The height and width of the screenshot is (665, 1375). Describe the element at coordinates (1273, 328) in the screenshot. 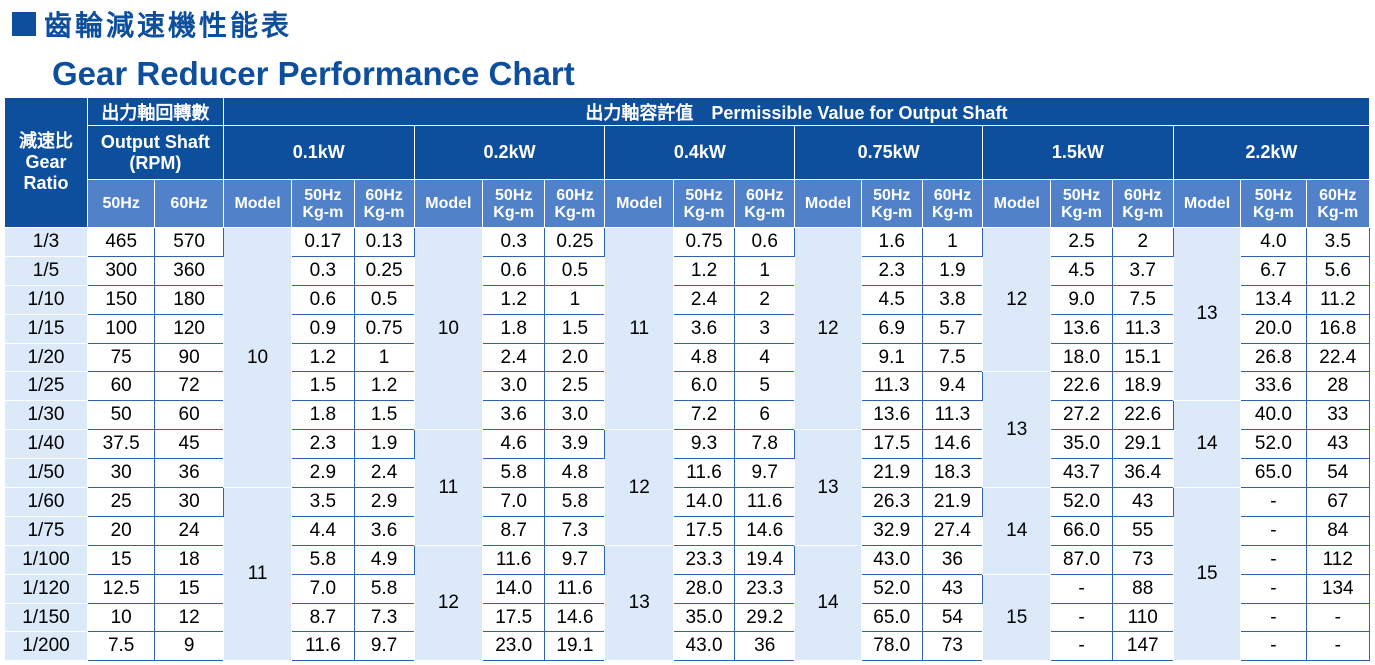

I see `torque-50hz-cell: 20.0` at that location.